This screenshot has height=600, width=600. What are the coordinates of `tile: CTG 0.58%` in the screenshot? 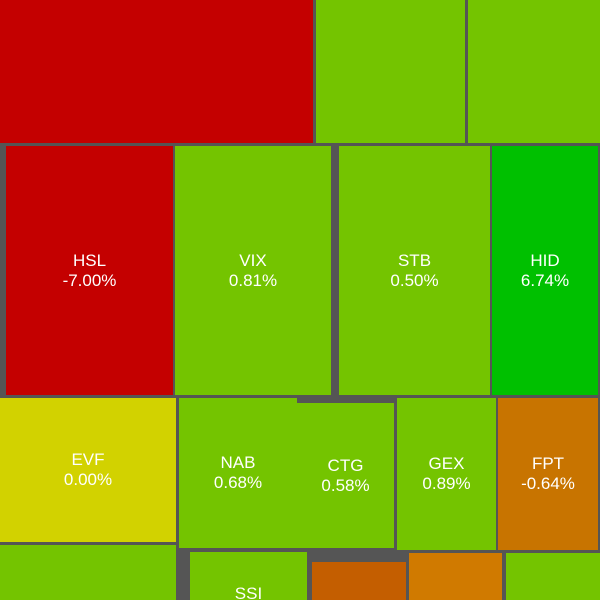 It's located at (345, 475).